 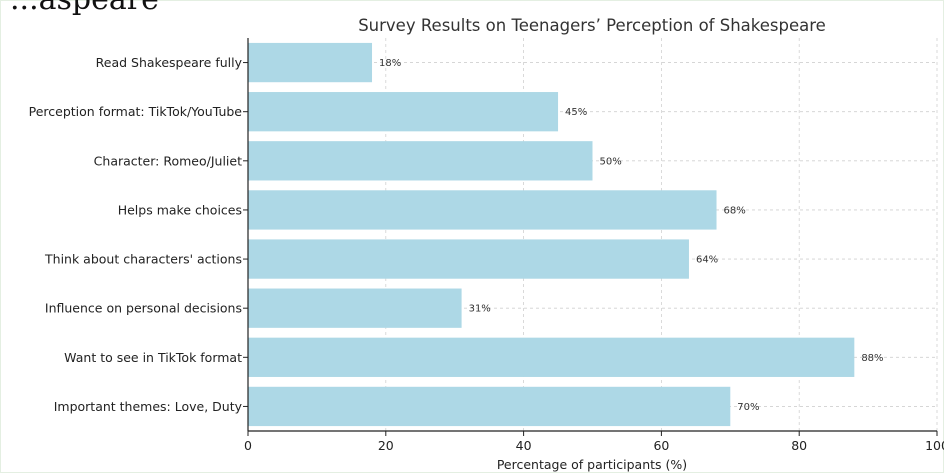 What do you see at coordinates (390, 63) in the screenshot?
I see `bar-data-label: 18%` at bounding box center [390, 63].